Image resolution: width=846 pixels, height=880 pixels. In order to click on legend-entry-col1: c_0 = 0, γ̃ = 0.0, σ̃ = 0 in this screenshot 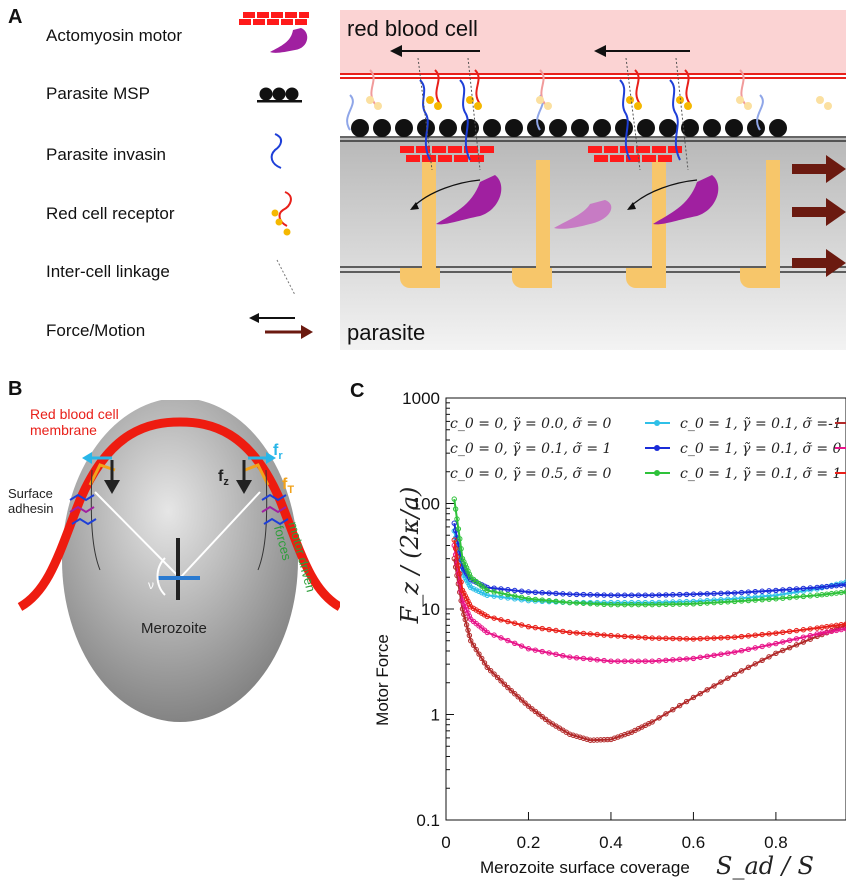, I will do `click(531, 424)`.